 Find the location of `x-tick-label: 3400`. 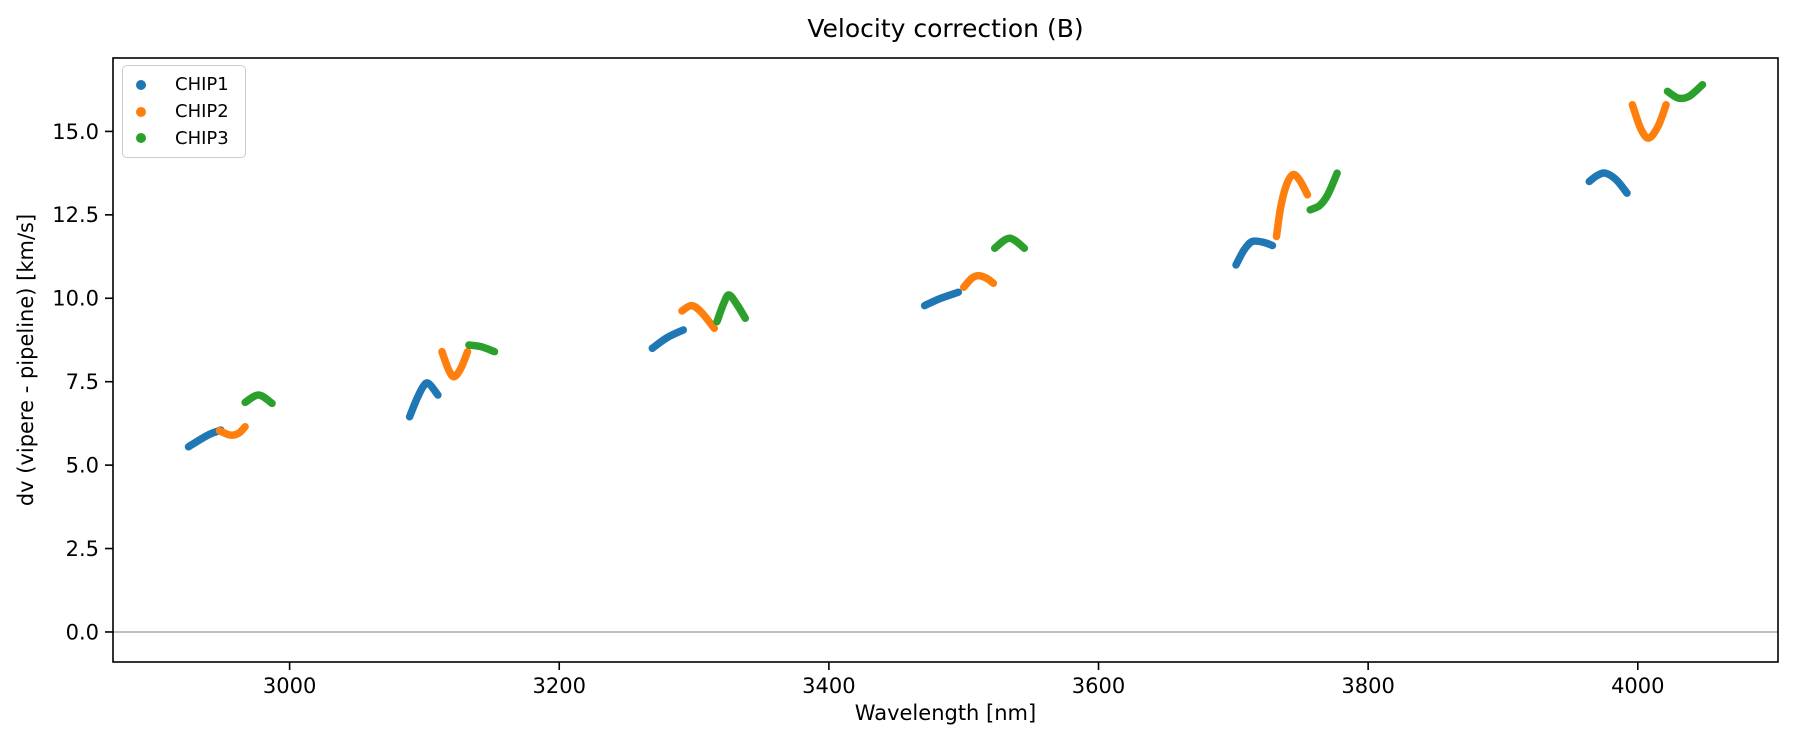

x-tick-label: 3400 is located at coordinates (828, 686).